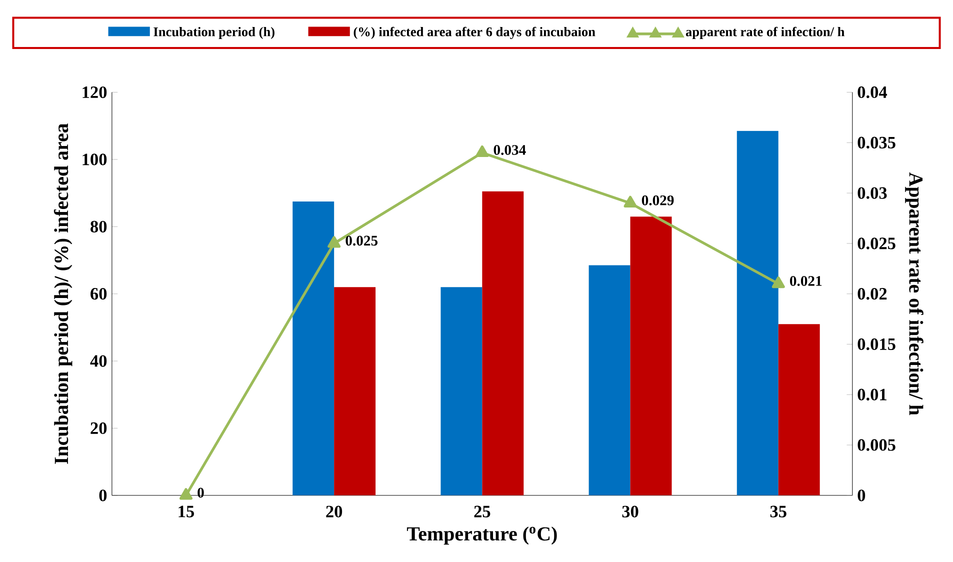 This screenshot has height=562, width=953. Describe the element at coordinates (862, 495) in the screenshot. I see `y2-tick-label: 0` at that location.